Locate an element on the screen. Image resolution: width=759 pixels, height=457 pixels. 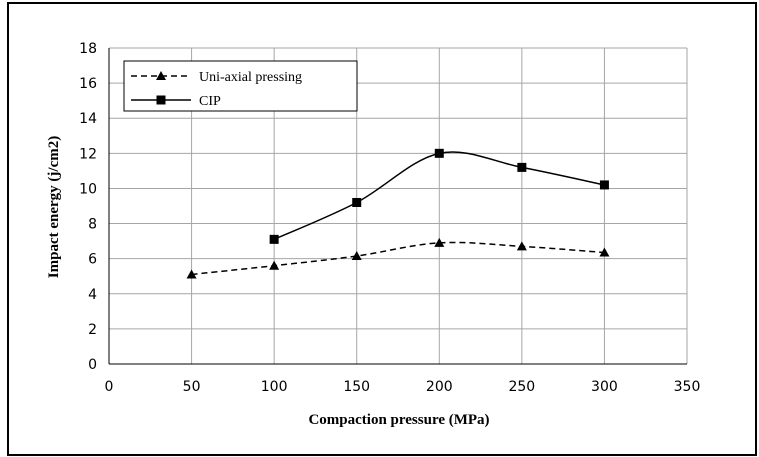
y-tick-label: 6 is located at coordinates (92, 260).